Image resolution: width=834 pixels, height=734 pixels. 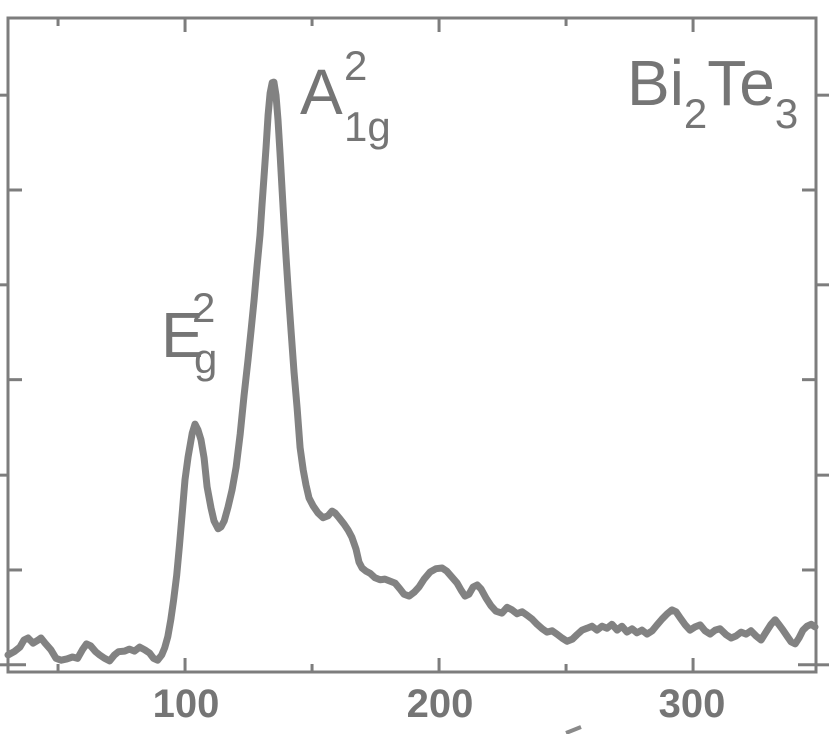 I want to click on peak-label-eg-subscript: g, so click(x=206, y=358).